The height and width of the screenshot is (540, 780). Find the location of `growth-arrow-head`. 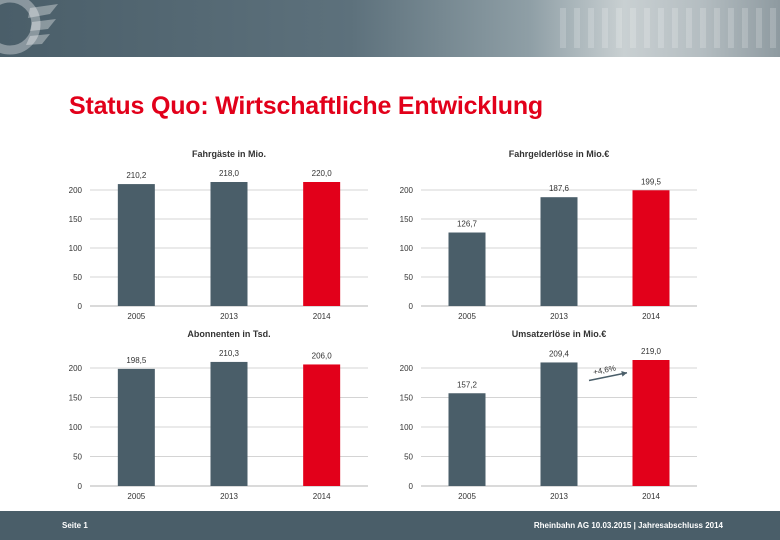

growth-arrow-head is located at coordinates (624, 374).